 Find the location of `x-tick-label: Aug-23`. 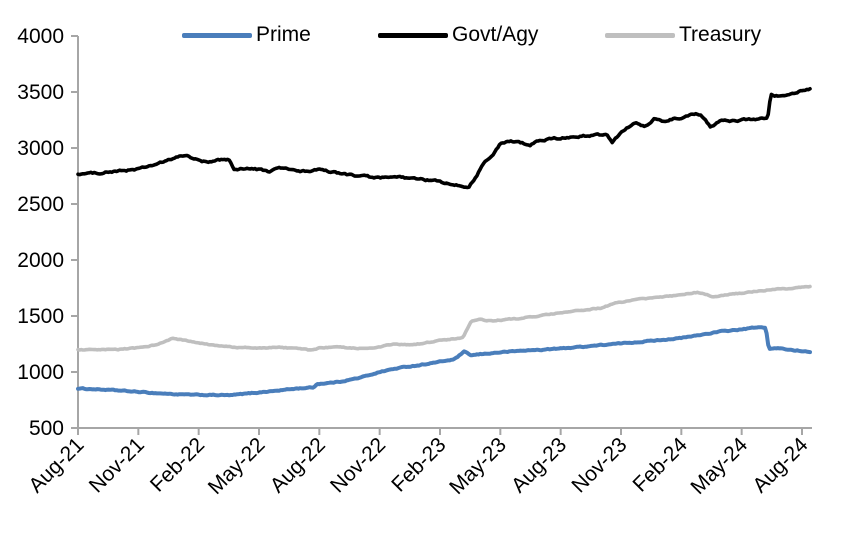

x-tick-label: Aug-23 is located at coordinates (539, 465).